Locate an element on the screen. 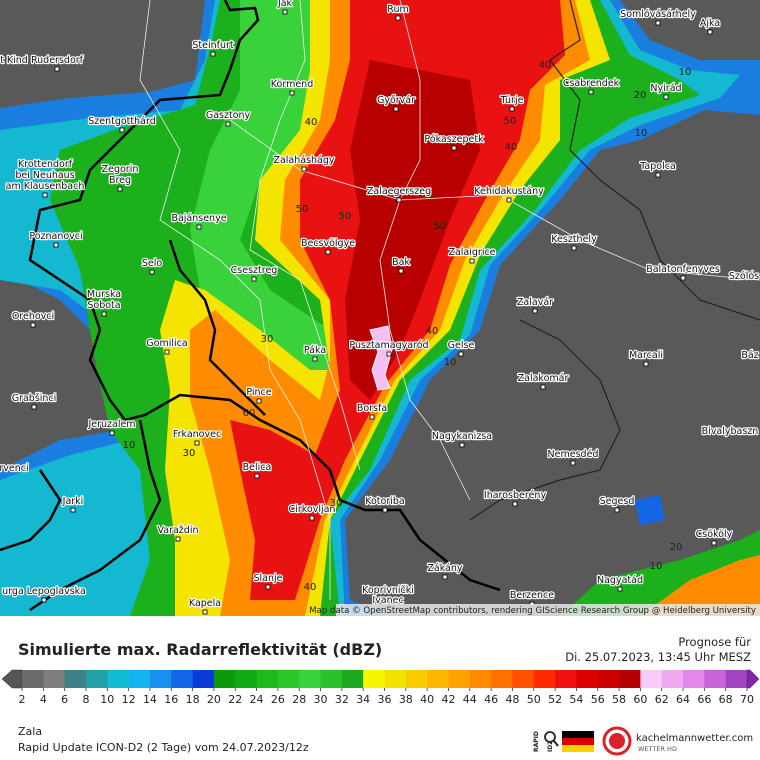 The height and width of the screenshot is (760, 760). place-label: Rum is located at coordinates (397, 9).